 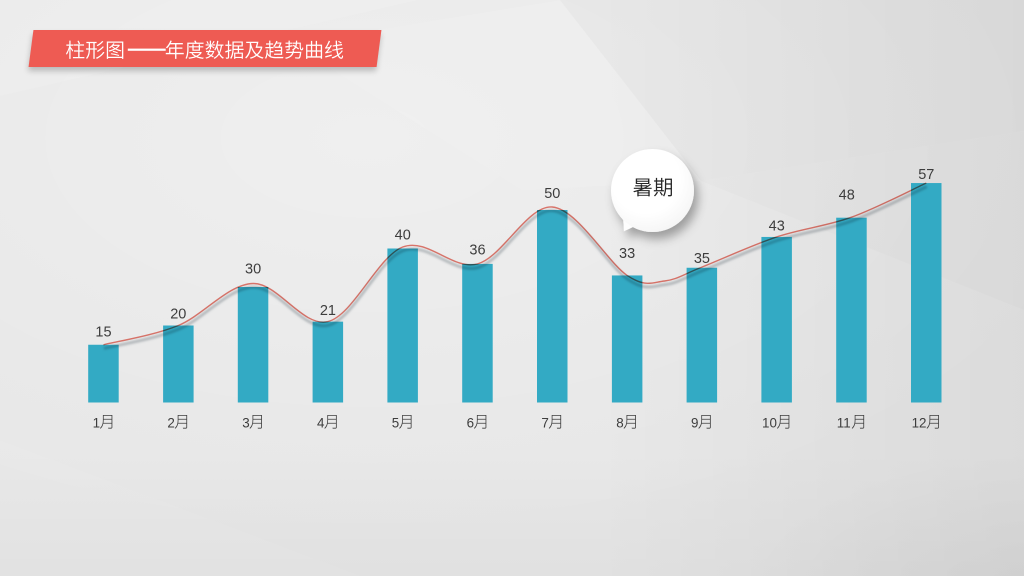 What do you see at coordinates (847, 195) in the screenshot?
I see `svg-text: 48` at bounding box center [847, 195].